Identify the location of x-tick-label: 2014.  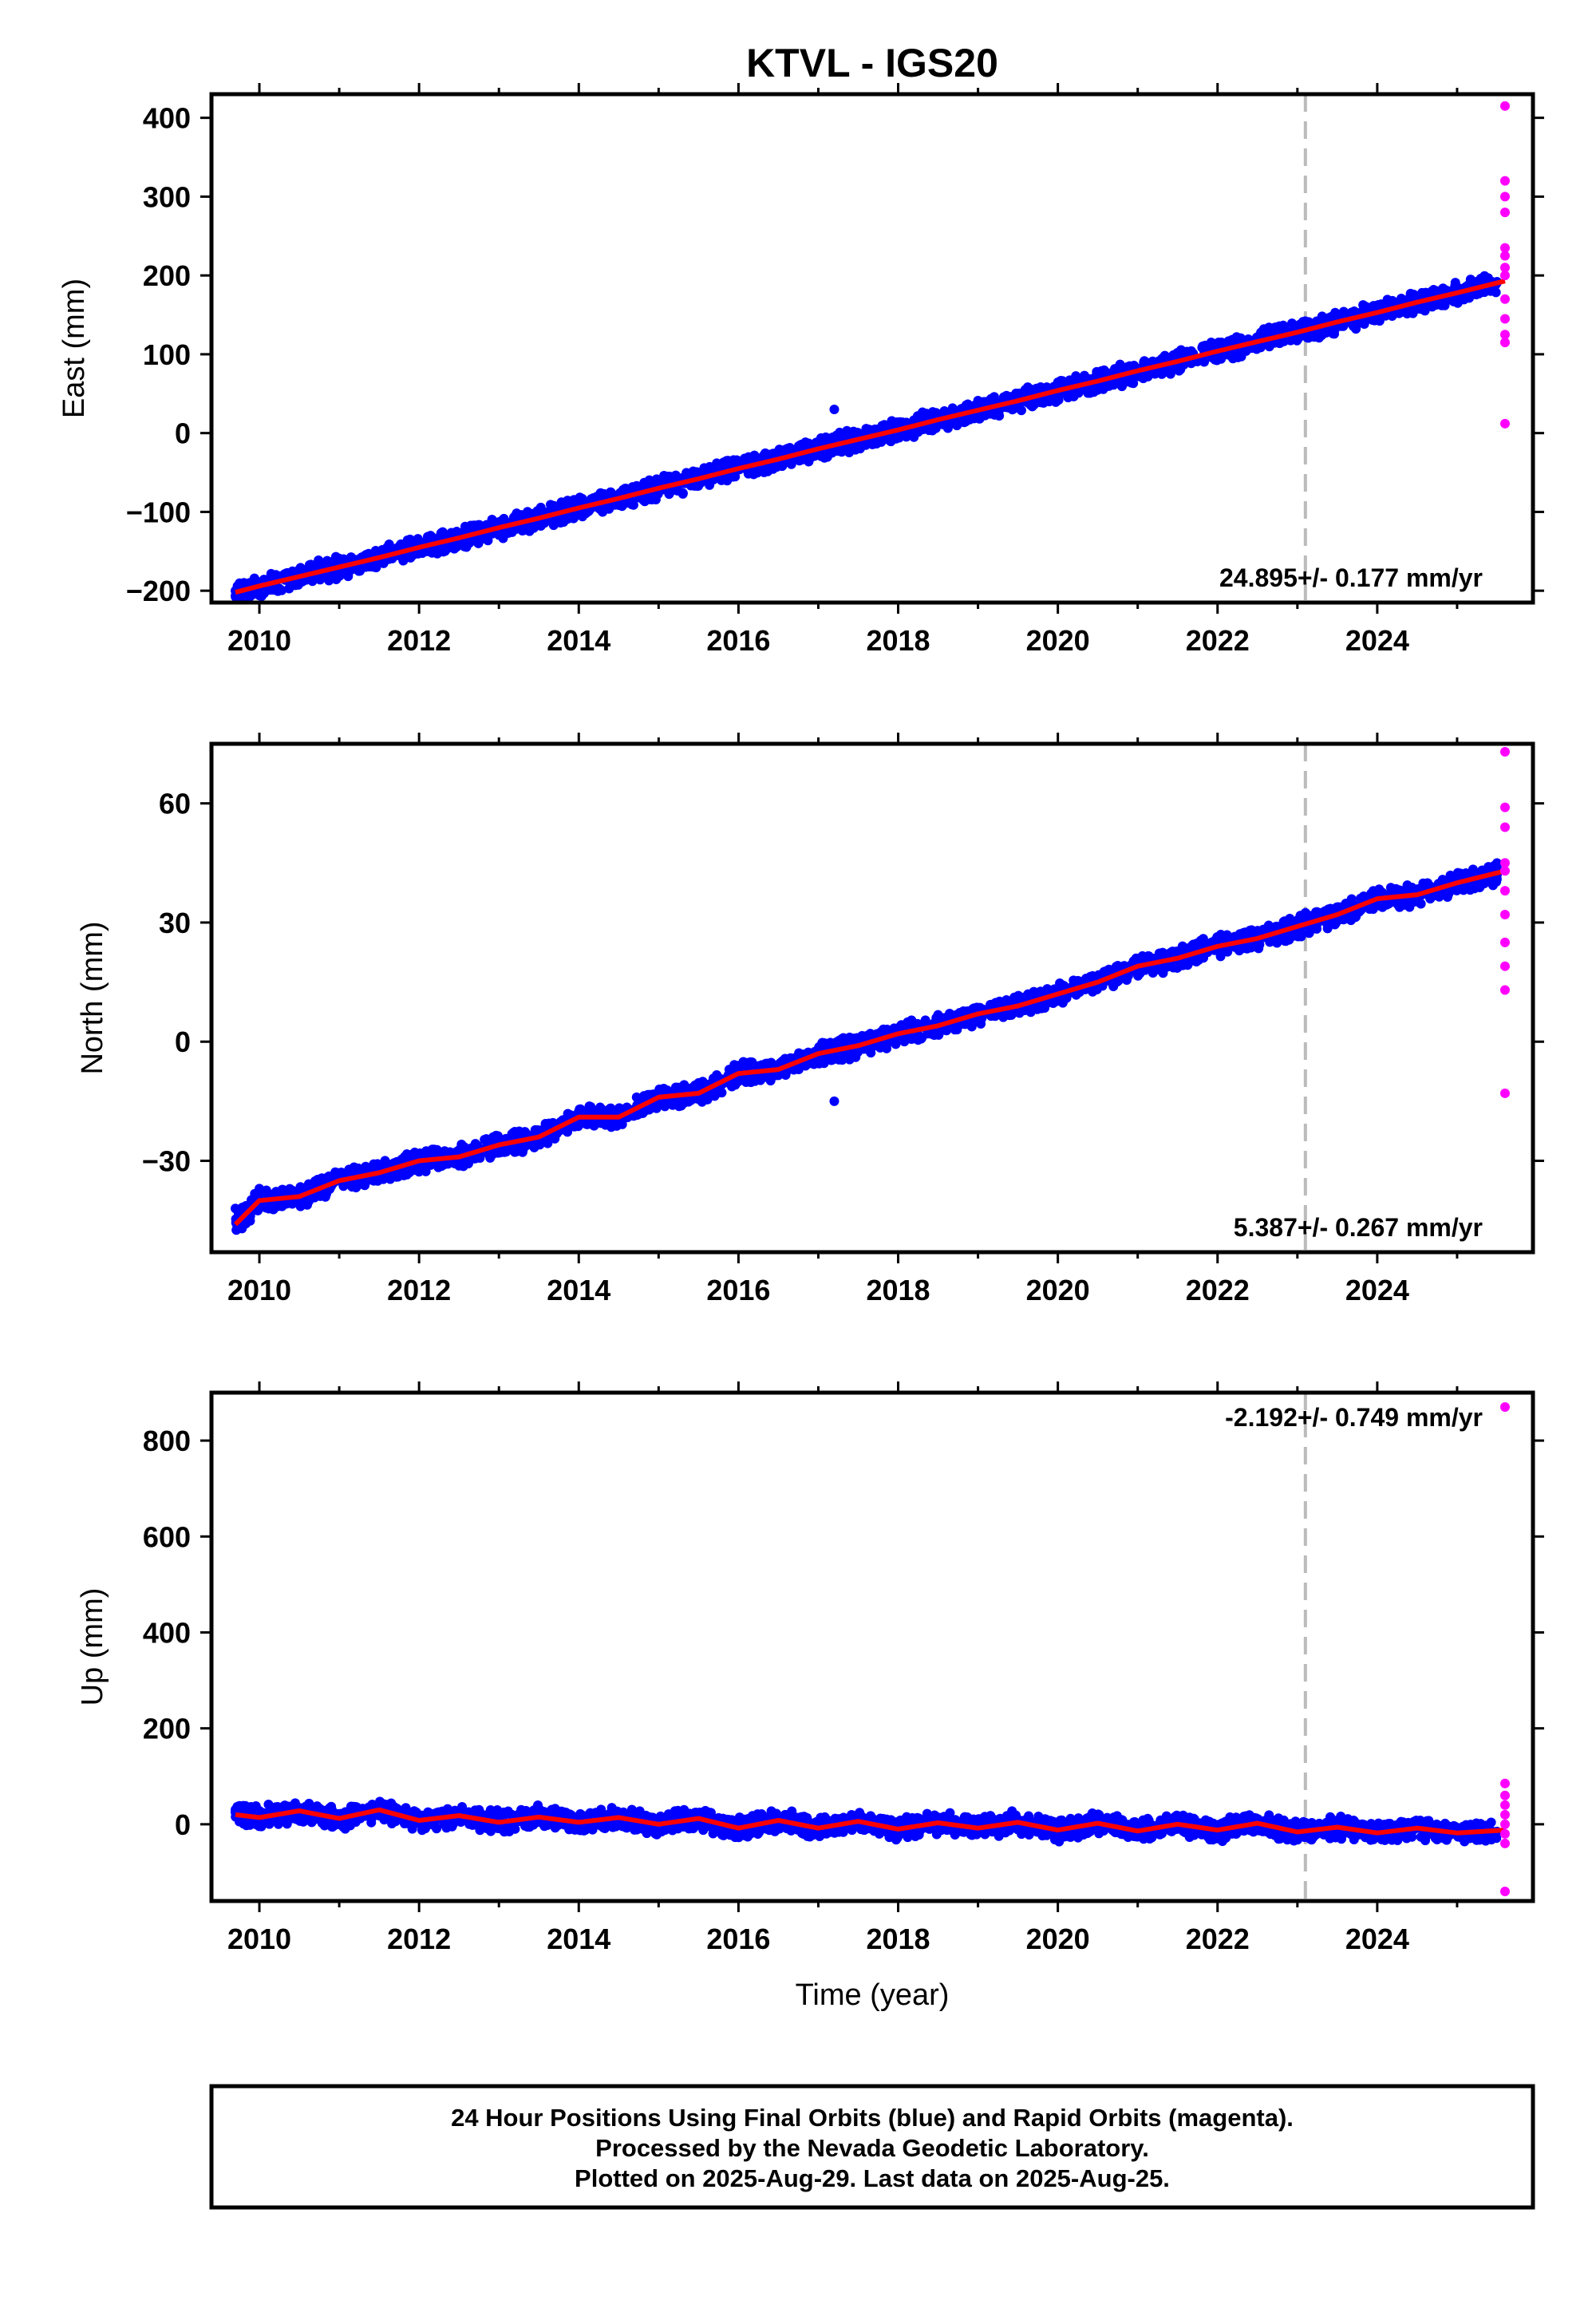
(578, 1290).